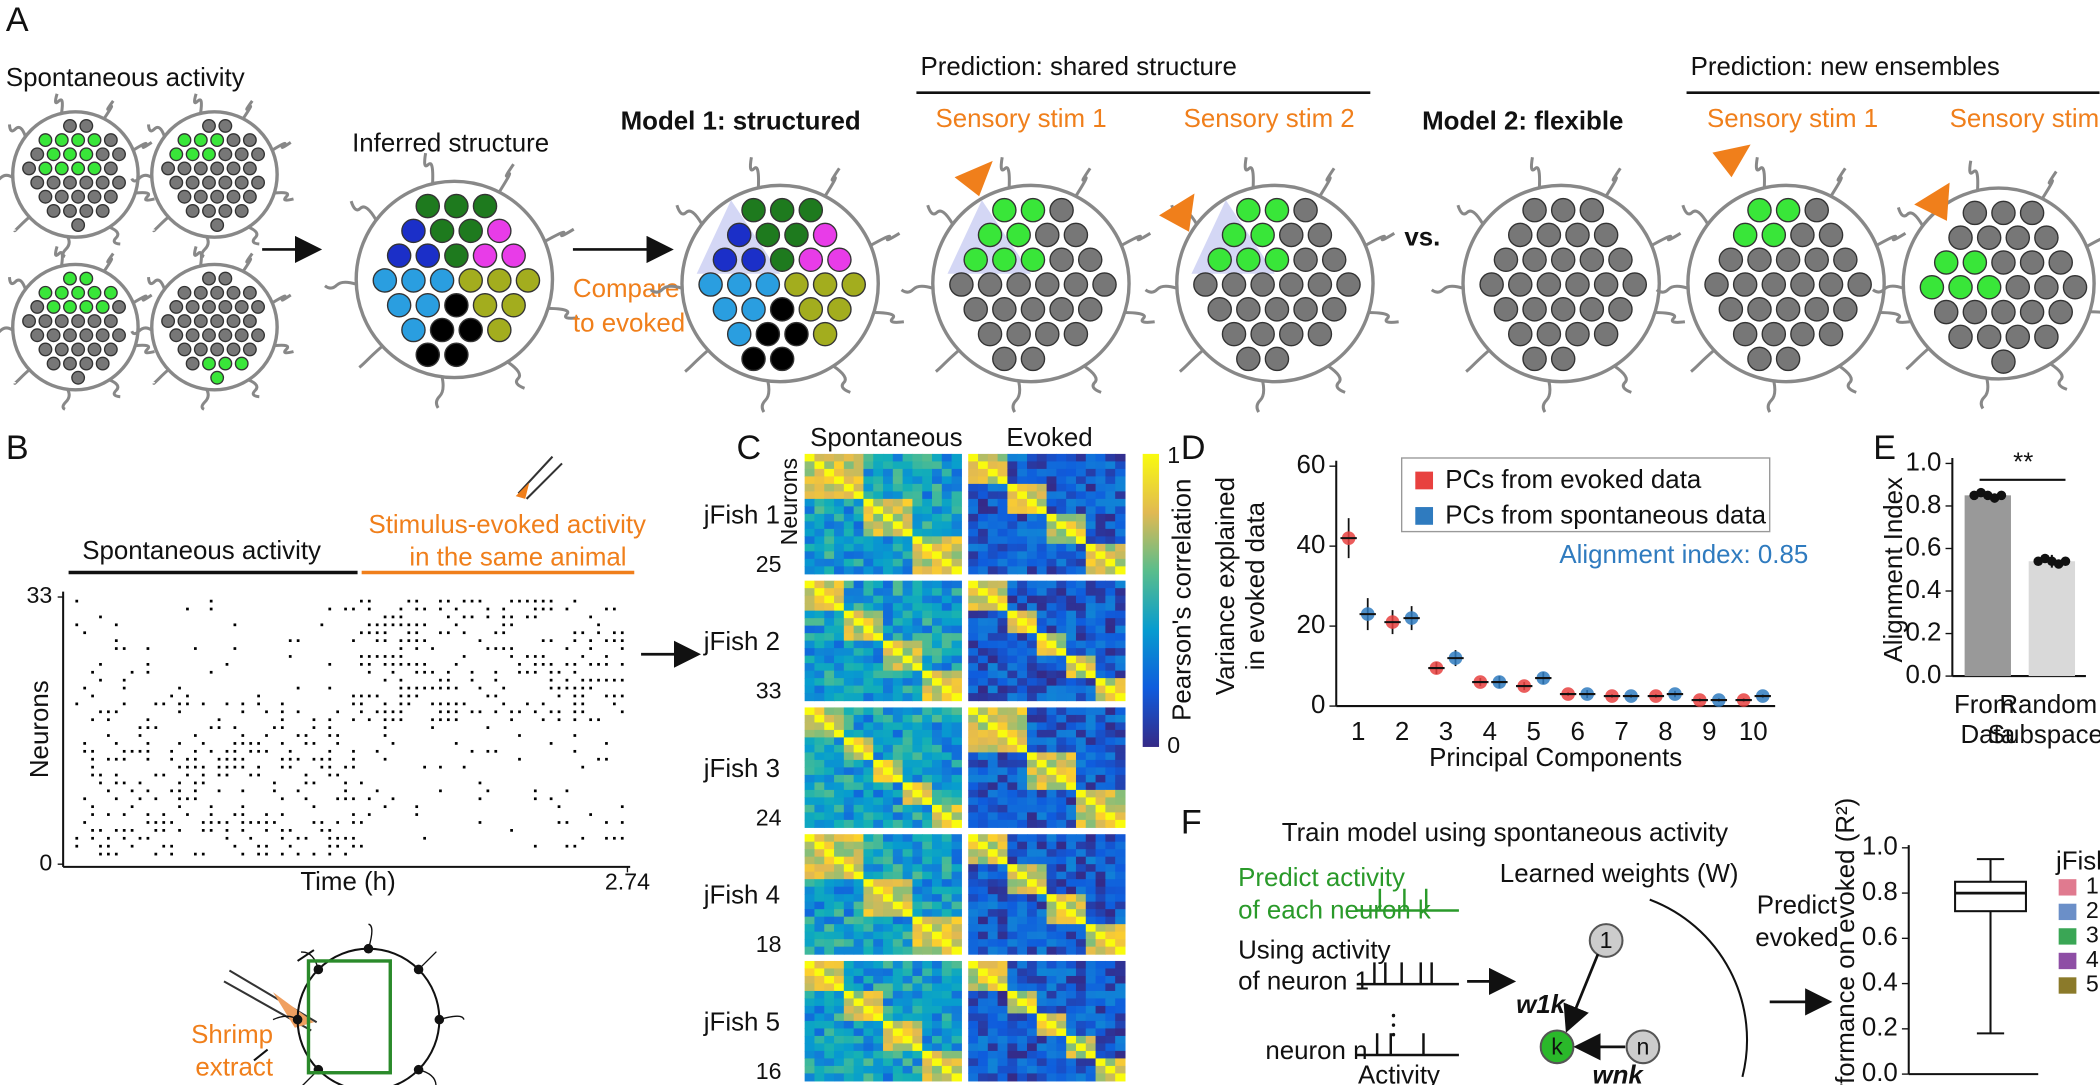 Image resolution: width=2100 pixels, height=1085 pixels. Describe the element at coordinates (1173, 455) in the screenshot. I see `colorbar-tick: 1` at that location.